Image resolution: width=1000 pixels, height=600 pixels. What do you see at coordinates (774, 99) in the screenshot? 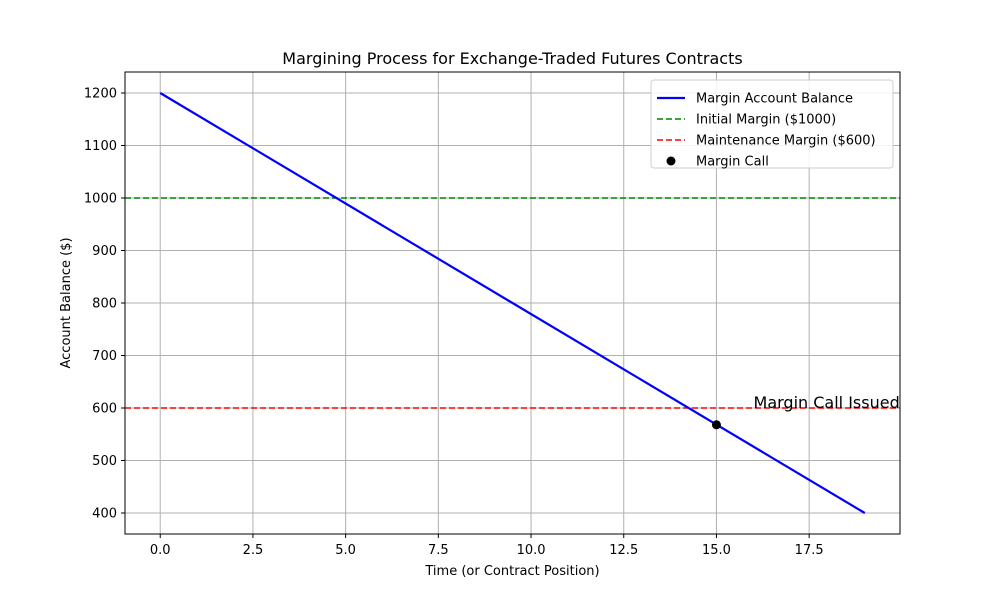
I see `legend-label: Margin Account Balance` at bounding box center [774, 99].